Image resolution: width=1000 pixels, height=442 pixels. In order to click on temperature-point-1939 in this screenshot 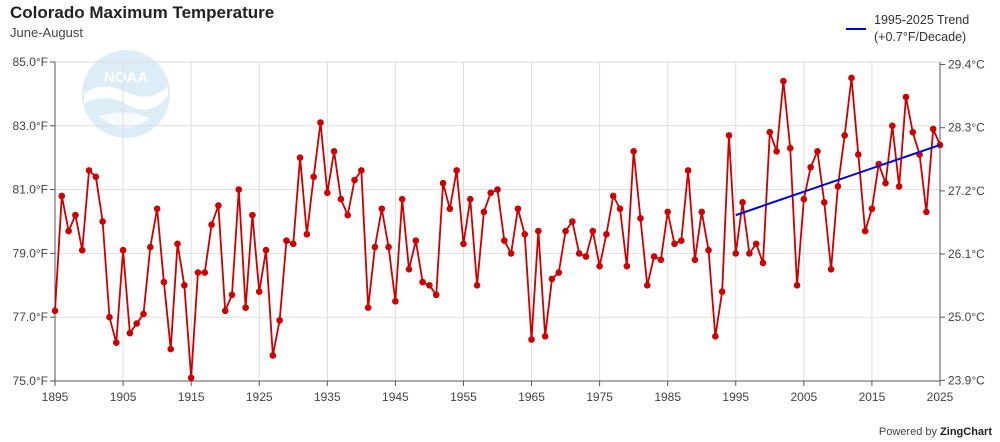, I will do `click(354, 180)`.